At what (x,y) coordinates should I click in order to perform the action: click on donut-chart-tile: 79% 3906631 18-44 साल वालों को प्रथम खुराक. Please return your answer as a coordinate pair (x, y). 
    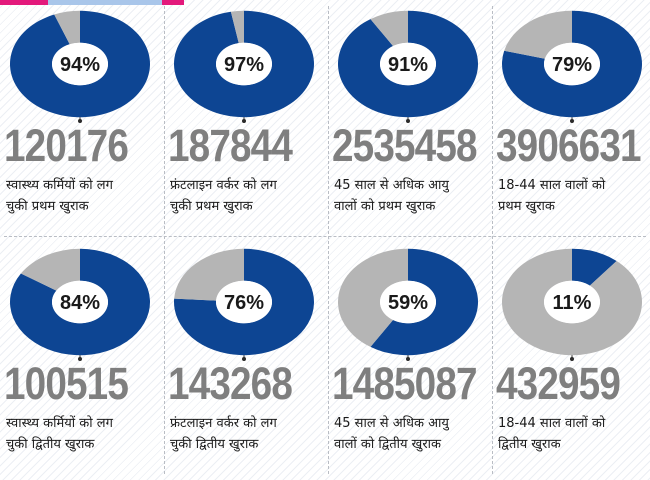
    Looking at the image, I should click on (571, 115).